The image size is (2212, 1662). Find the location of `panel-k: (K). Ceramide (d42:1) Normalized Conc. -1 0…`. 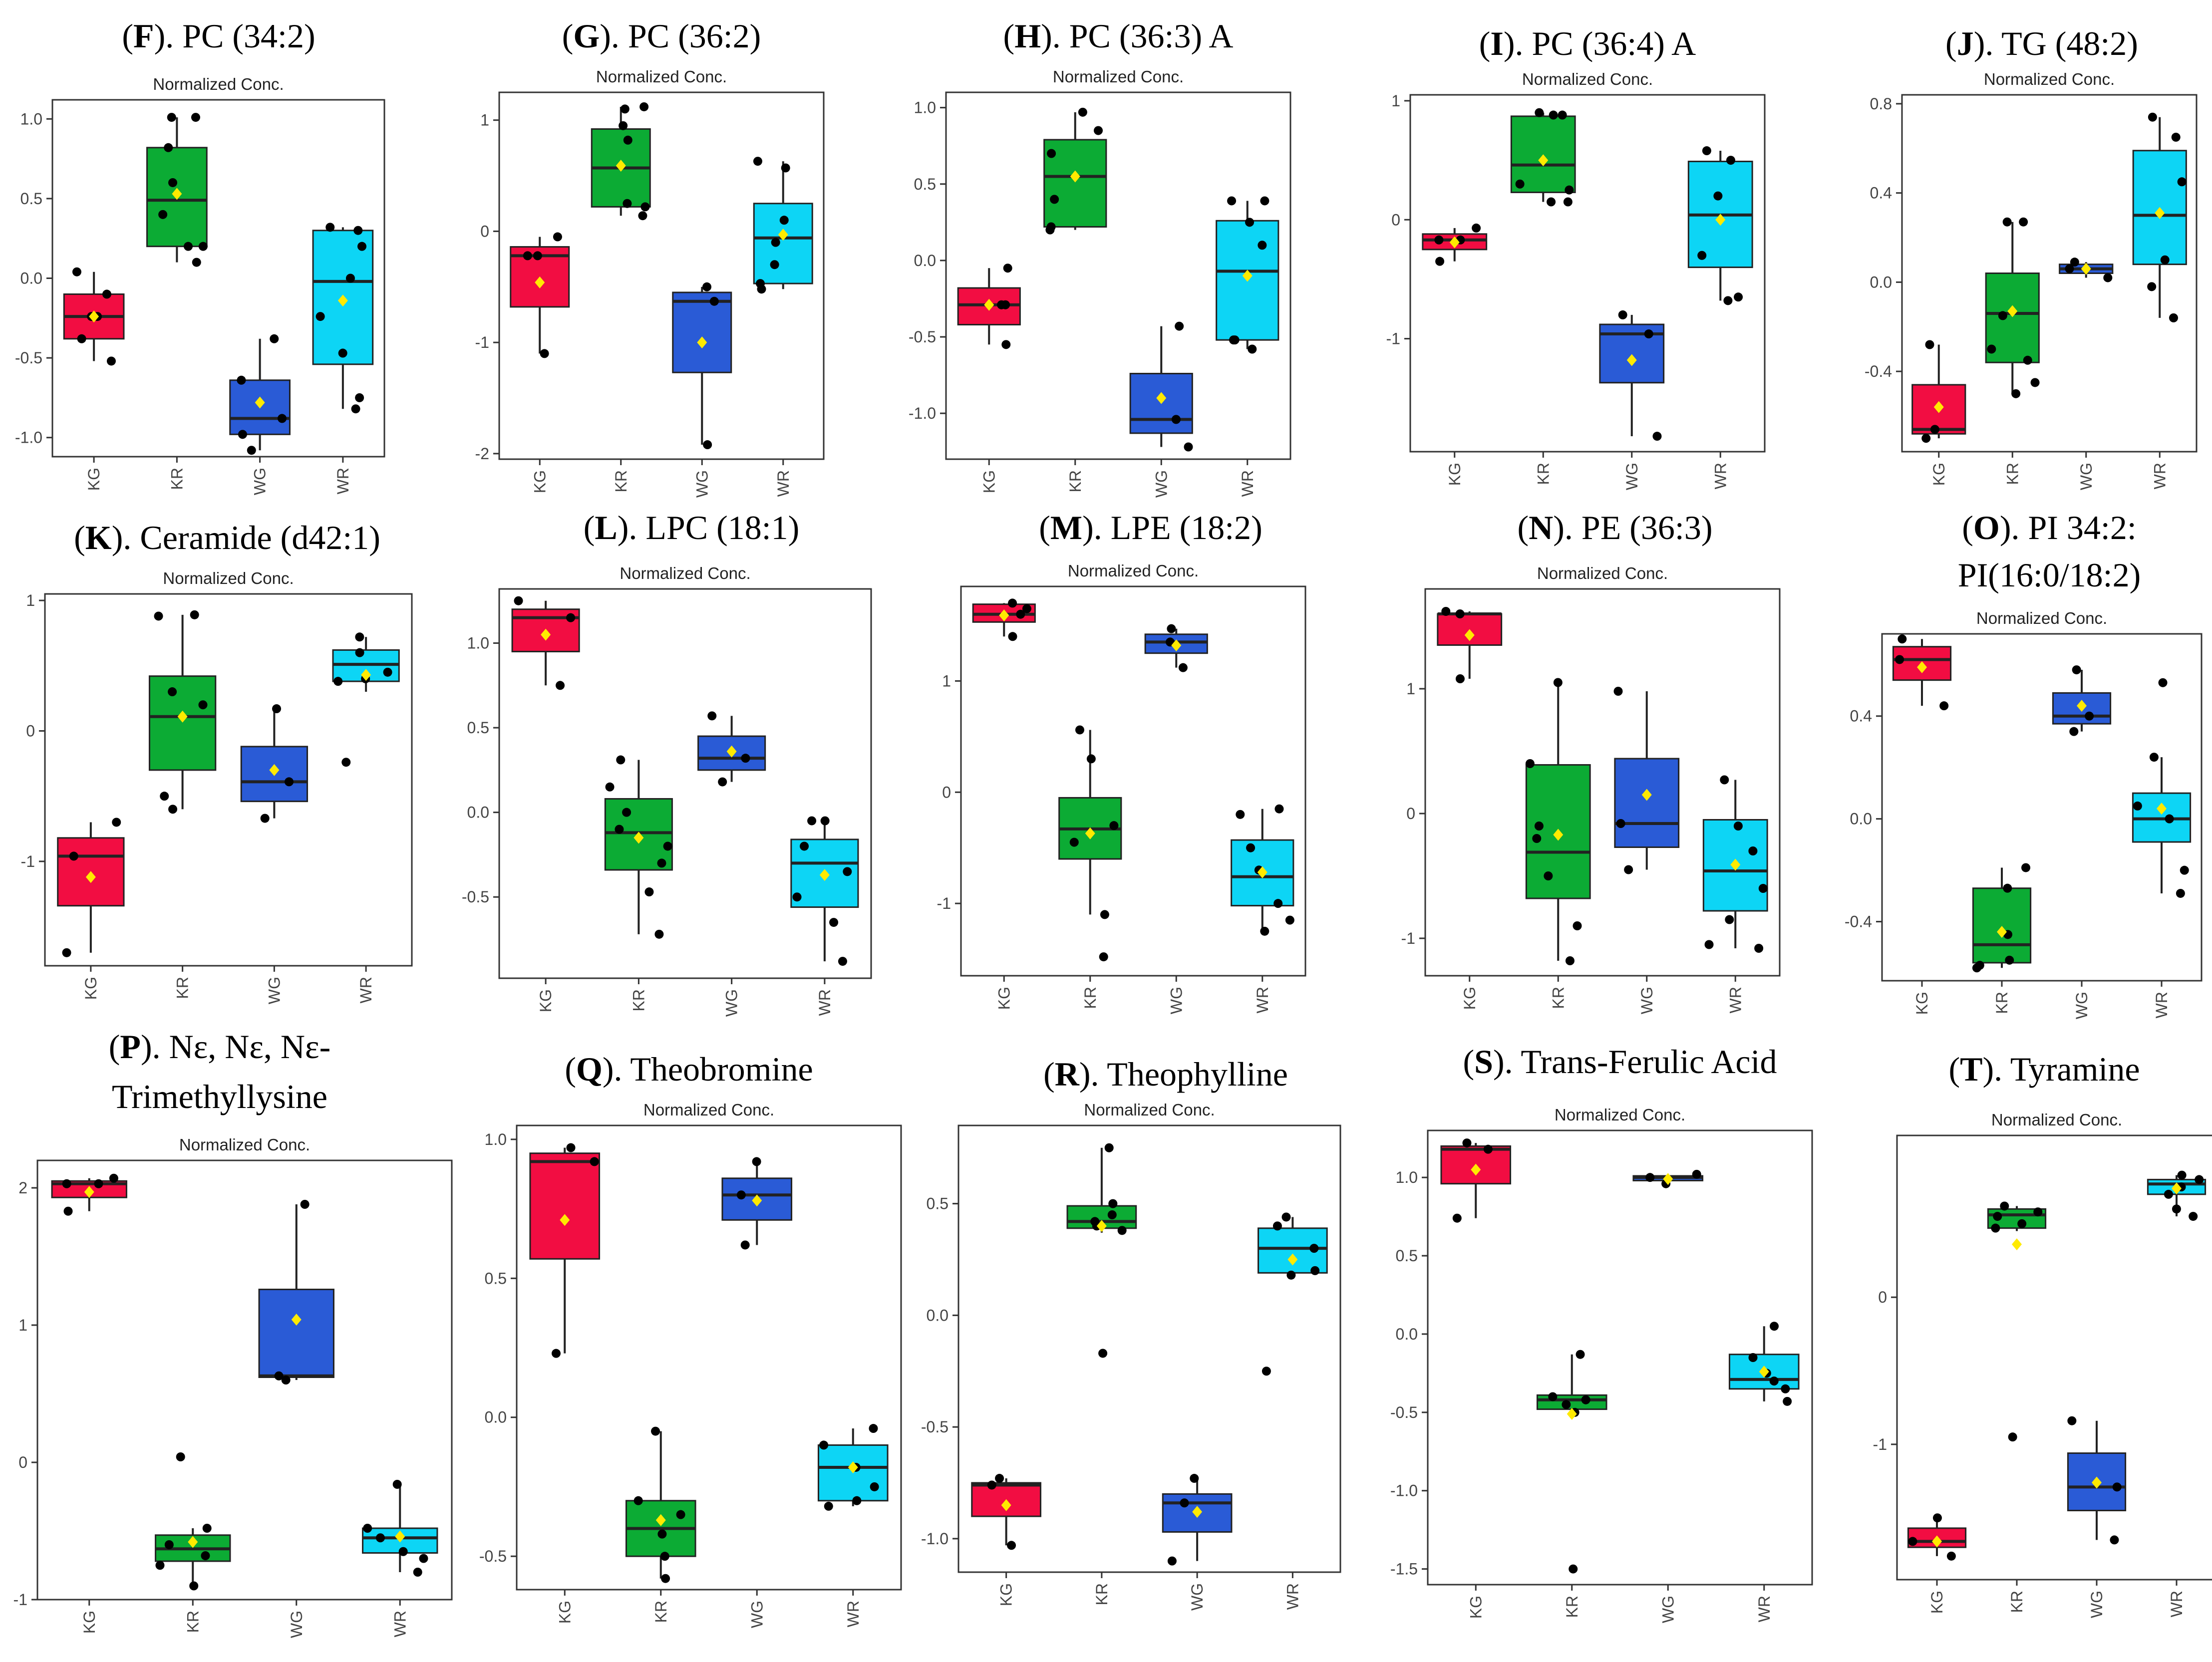

panel-k: (K). Ceramide (d42:1) Normalized Conc. -1 0… is located at coordinates (217, 761).